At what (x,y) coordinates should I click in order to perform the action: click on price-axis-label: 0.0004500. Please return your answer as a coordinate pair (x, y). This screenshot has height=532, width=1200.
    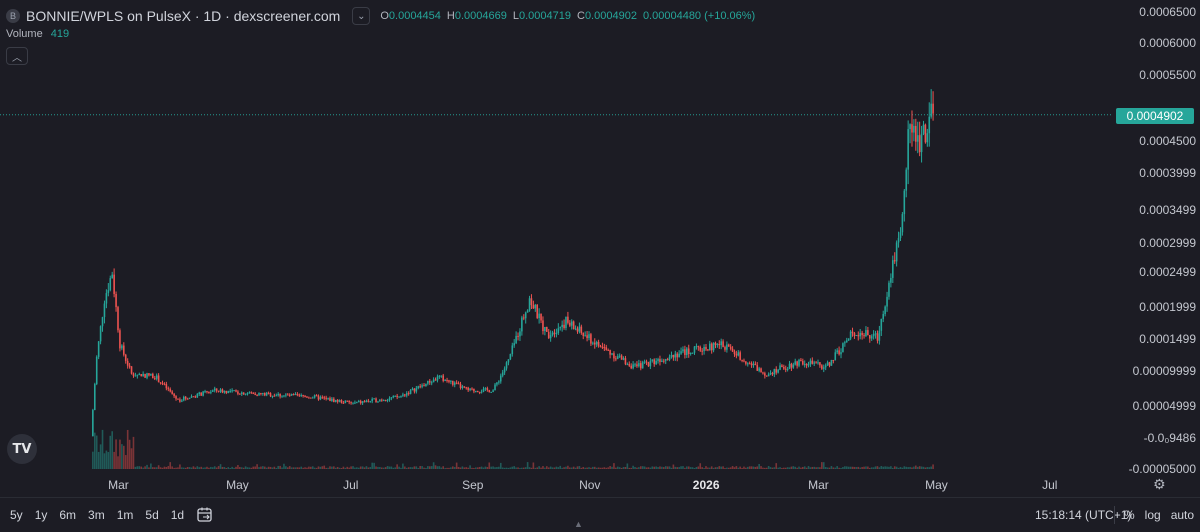
    Looking at the image, I should click on (1167, 141).